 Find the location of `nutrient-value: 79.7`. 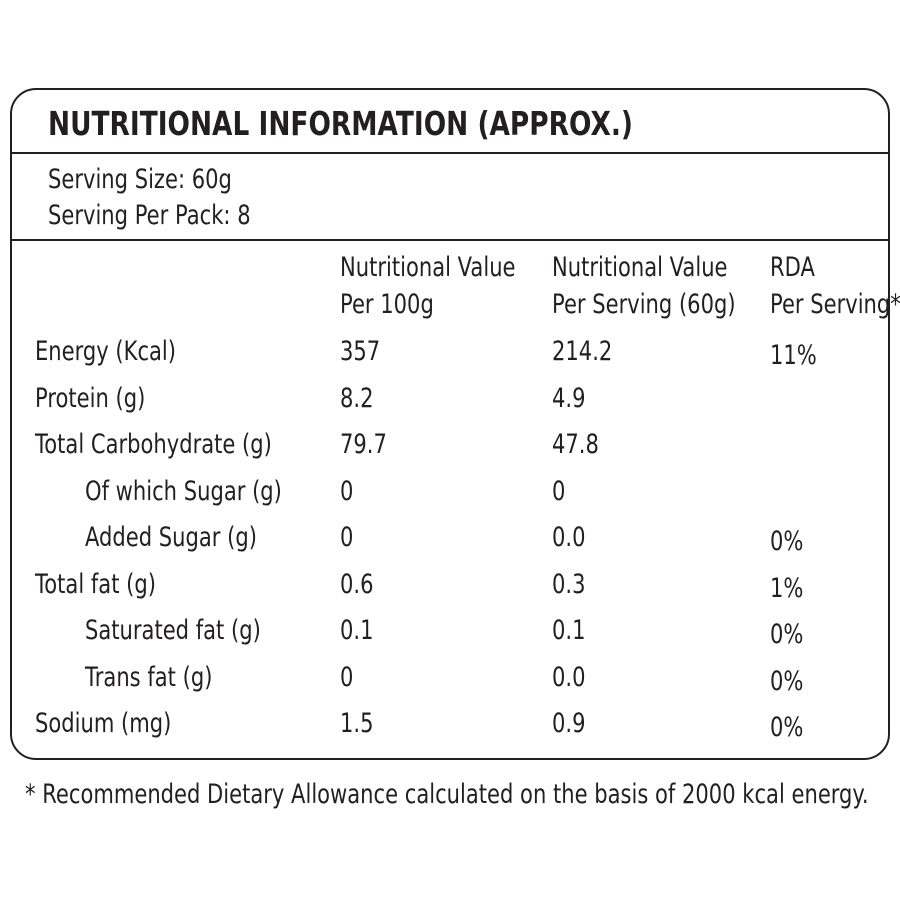

nutrient-value: 79.7 is located at coordinates (363, 444).